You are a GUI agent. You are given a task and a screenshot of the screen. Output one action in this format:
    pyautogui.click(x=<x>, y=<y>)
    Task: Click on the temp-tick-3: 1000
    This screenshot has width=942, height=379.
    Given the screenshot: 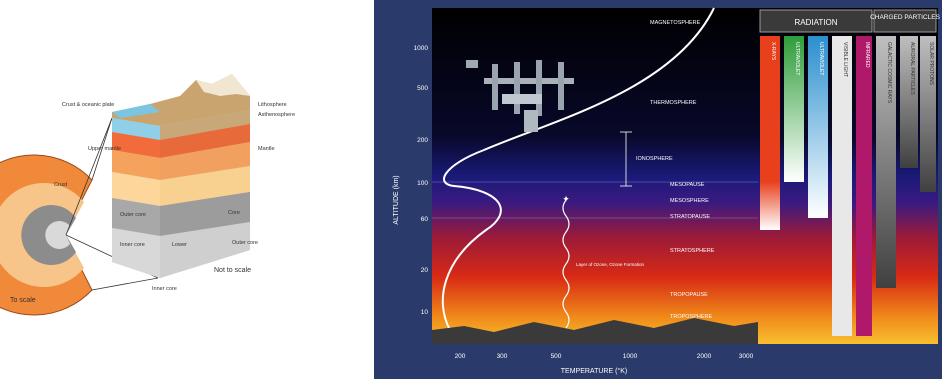 What is the action you would take?
    pyautogui.click(x=630, y=356)
    